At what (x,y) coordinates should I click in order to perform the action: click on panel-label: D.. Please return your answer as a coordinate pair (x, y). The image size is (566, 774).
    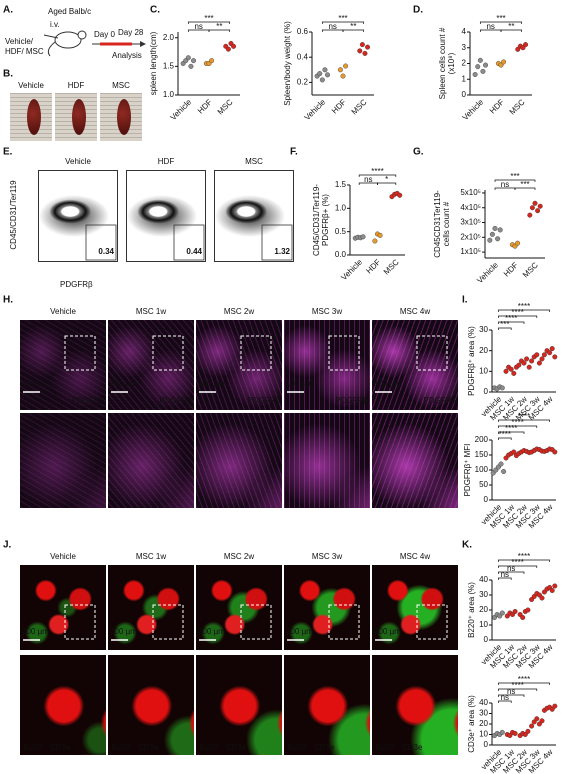
    Looking at the image, I should click on (418, 10).